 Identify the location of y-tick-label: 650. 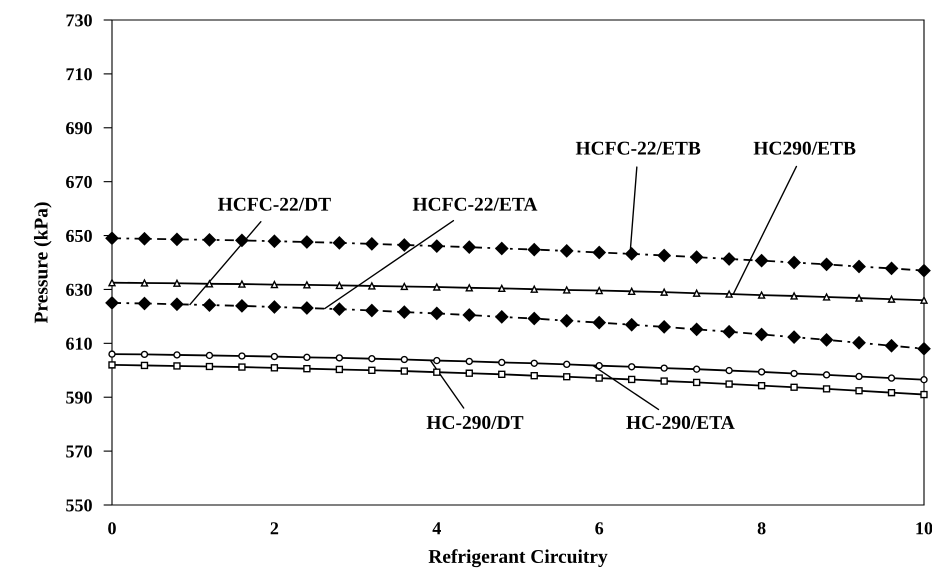
(79, 236).